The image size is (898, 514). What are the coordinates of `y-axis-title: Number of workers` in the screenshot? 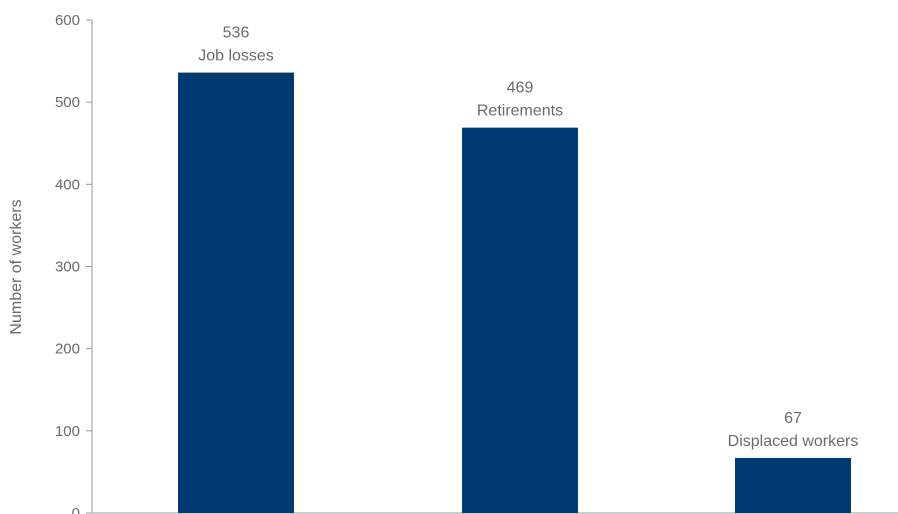 It's located at (16, 266).